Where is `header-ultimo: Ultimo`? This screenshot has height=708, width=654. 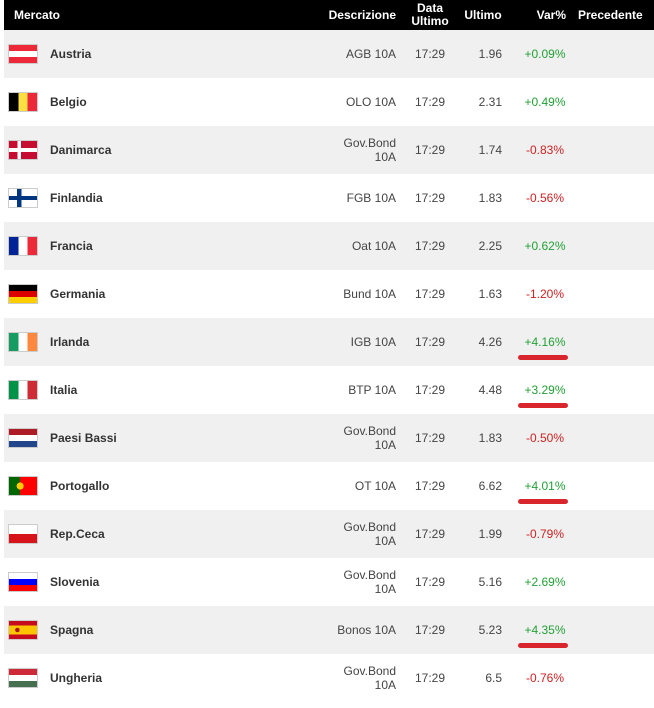
header-ultimo: Ultimo is located at coordinates (483, 14).